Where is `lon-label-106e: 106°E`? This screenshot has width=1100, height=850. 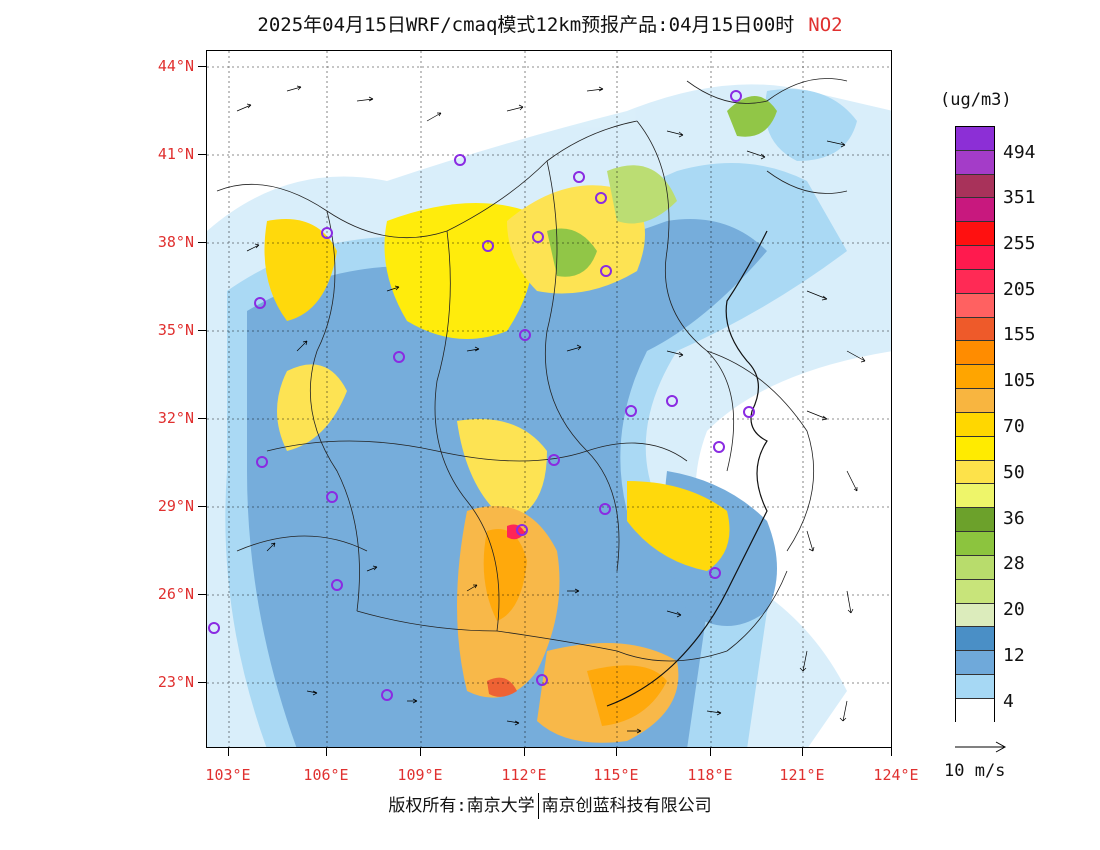 lon-label-106e: 106°E is located at coordinates (326, 775).